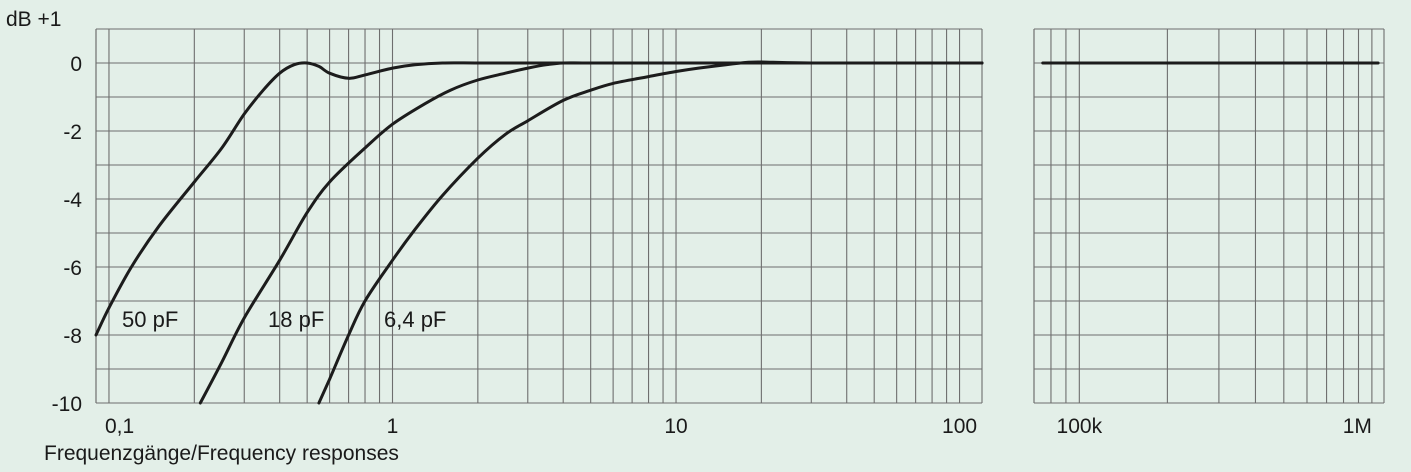  What do you see at coordinates (72, 132) in the screenshot?
I see `y-tick-label: -2` at bounding box center [72, 132].